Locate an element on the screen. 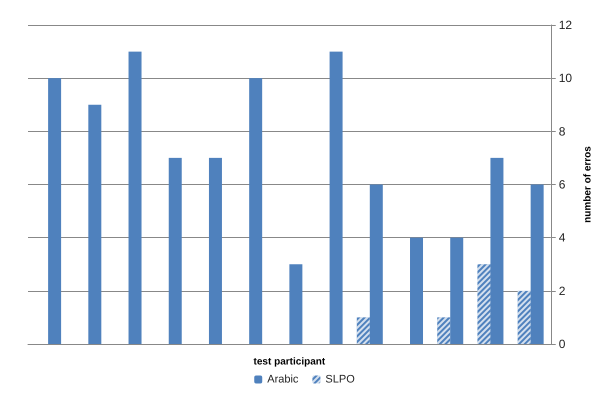 This screenshot has height=402, width=609. y-tick-label: 0 is located at coordinates (562, 344).